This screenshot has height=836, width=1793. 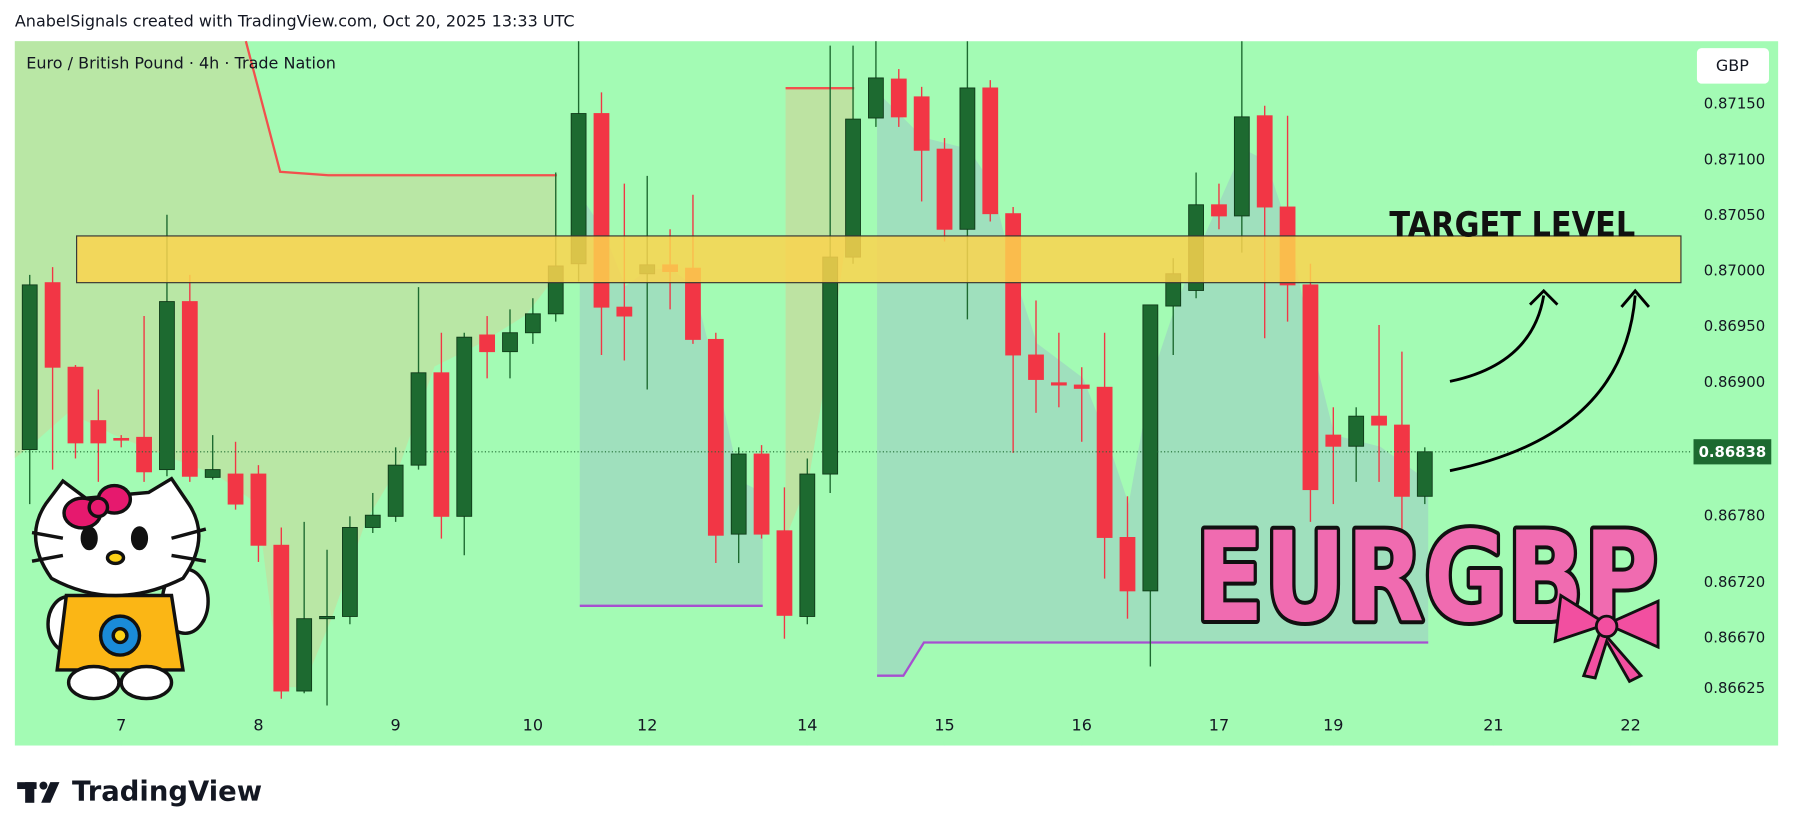 I want to click on logo-mark, so click(x=38, y=792).